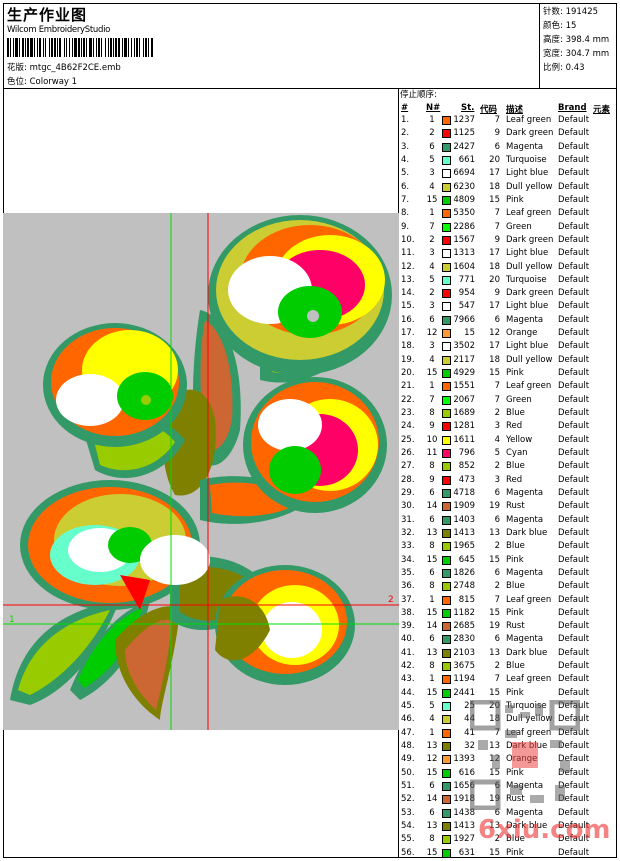 The height and width of the screenshot is (861, 620). What do you see at coordinates (464, 173) in the screenshot?
I see `stitch-count: 6694` at bounding box center [464, 173].